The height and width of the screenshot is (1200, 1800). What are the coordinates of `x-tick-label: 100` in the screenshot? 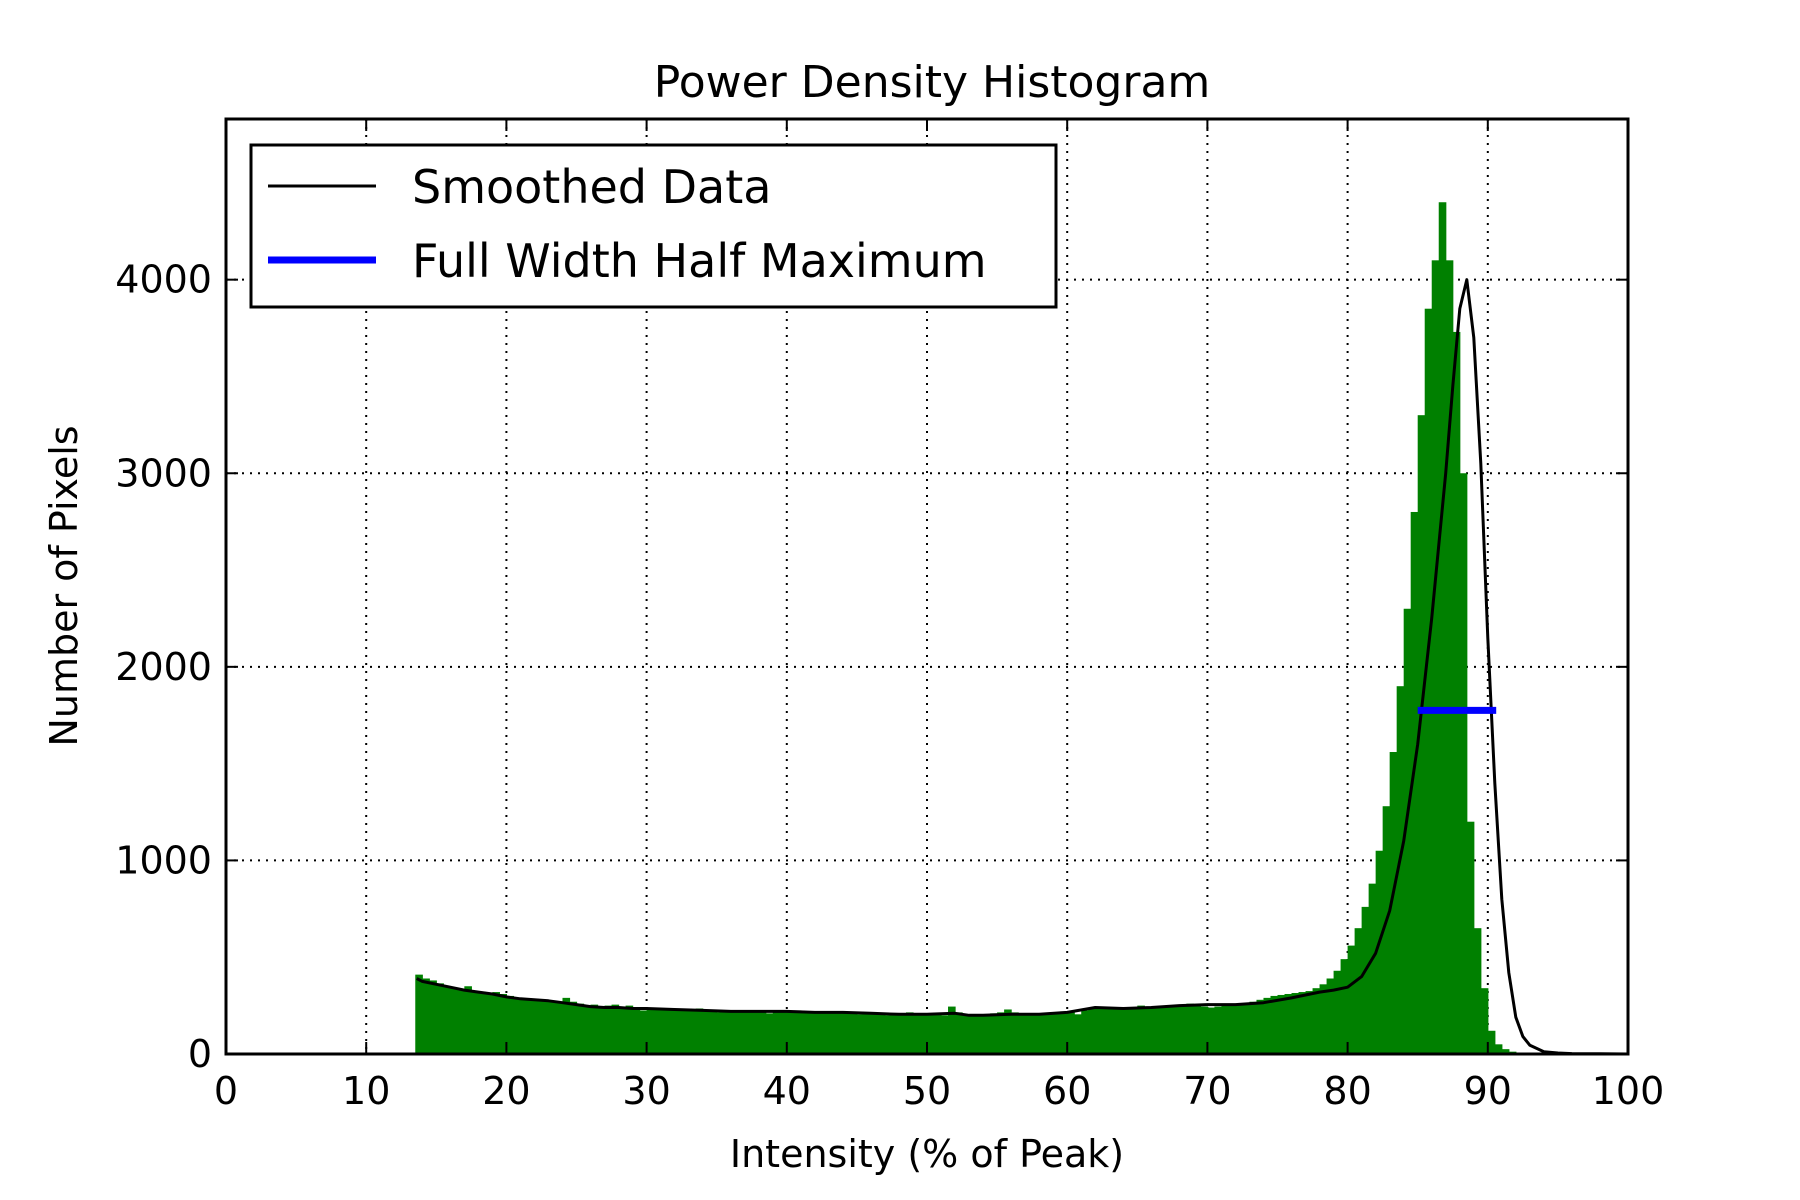 It's located at (1628, 1091).